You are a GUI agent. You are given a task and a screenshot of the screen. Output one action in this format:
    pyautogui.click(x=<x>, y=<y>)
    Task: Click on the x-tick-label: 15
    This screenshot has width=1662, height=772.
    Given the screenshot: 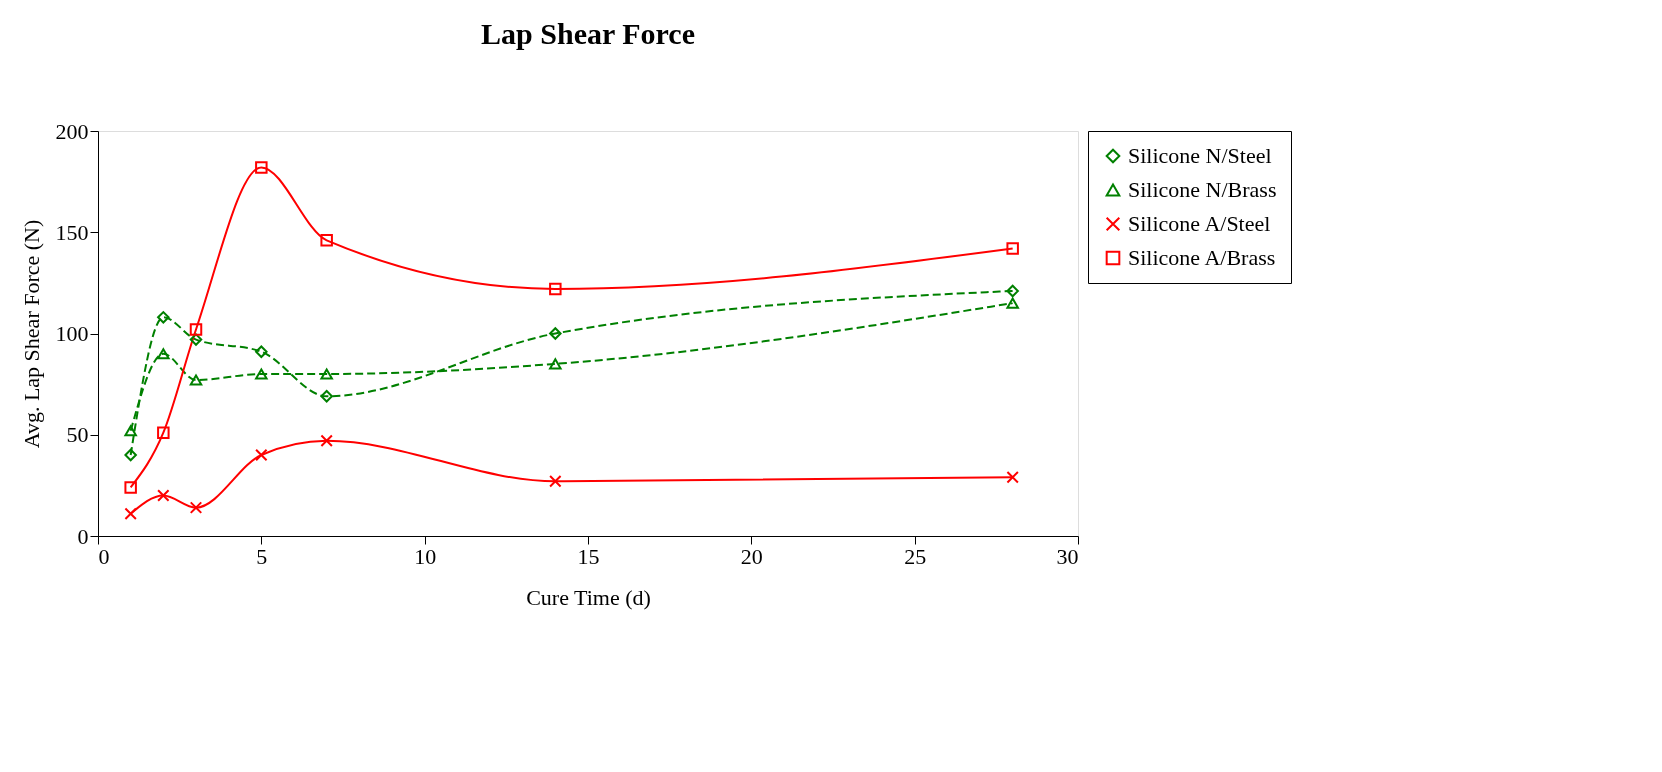 What is the action you would take?
    pyautogui.click(x=588, y=556)
    